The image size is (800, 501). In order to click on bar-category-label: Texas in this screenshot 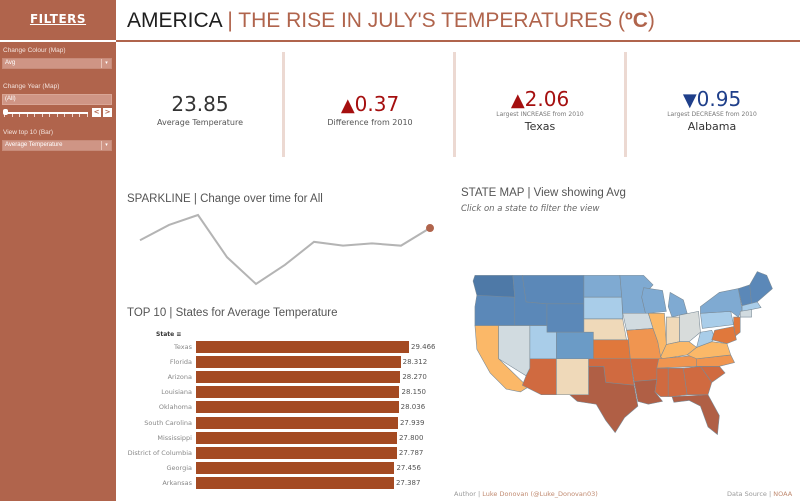, I will do `click(183, 347)`.